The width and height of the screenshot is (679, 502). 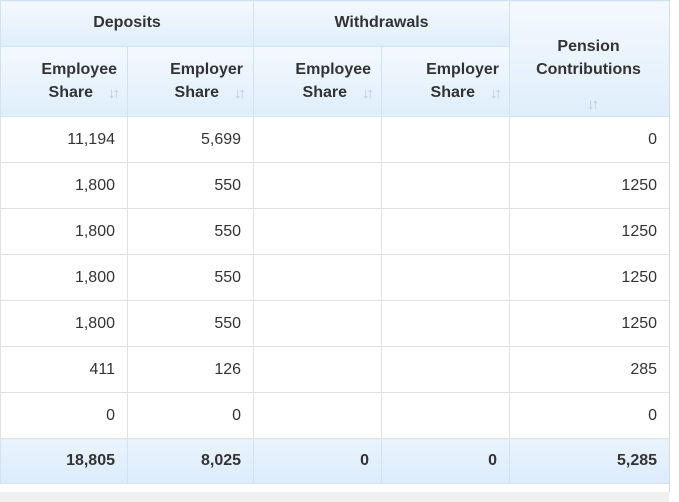 What do you see at coordinates (588, 46) in the screenshot?
I see `pension-header-line1: Pension` at bounding box center [588, 46].